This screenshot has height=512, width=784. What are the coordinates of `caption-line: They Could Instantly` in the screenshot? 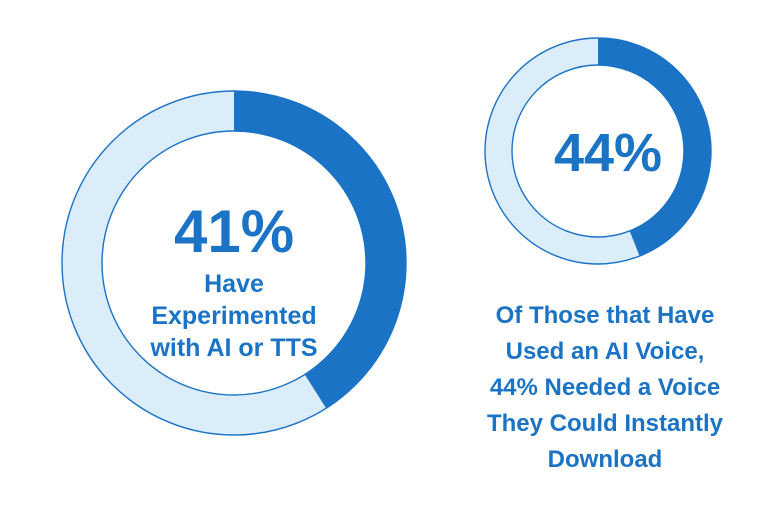 It's located at (604, 423).